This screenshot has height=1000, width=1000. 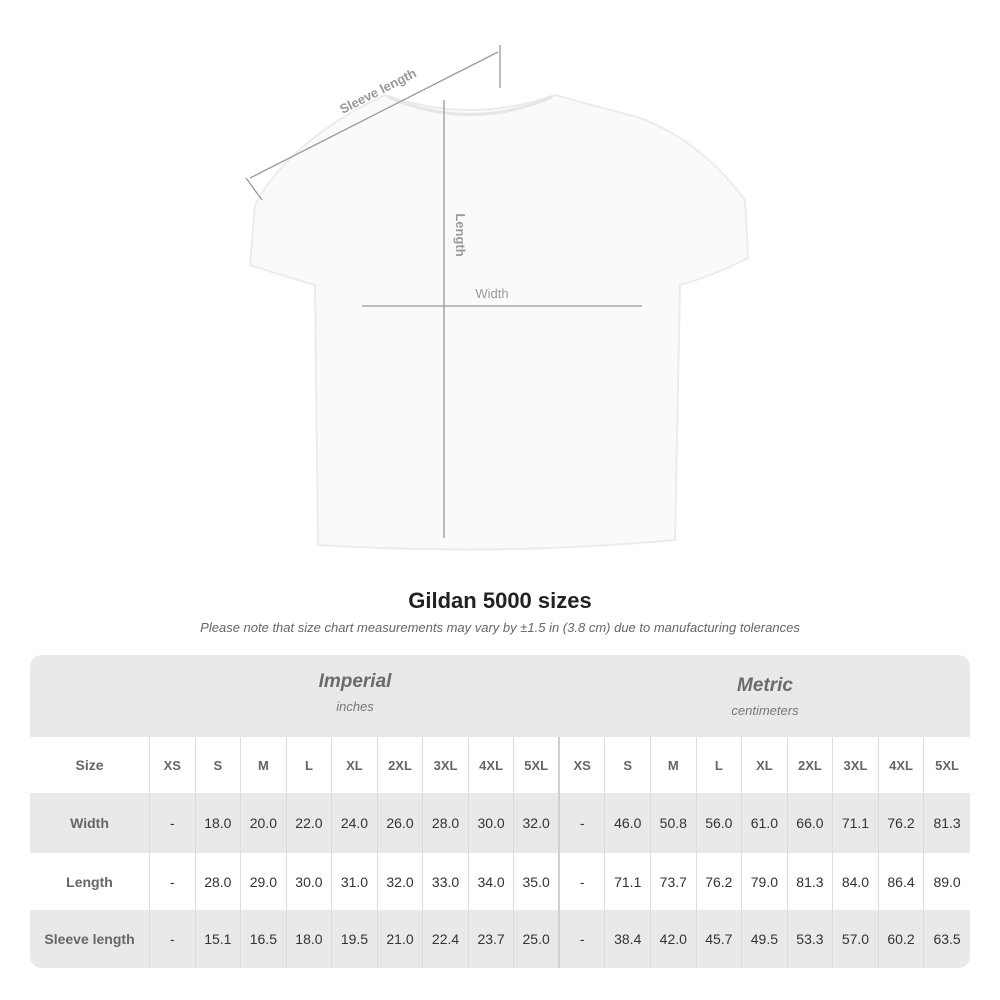 I want to click on metric-size-l: L, so click(x=720, y=765).